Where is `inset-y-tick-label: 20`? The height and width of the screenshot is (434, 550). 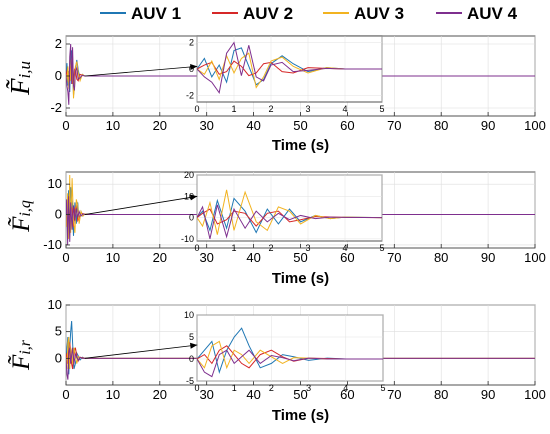
inset-y-tick-label: 20 is located at coordinates (189, 175).